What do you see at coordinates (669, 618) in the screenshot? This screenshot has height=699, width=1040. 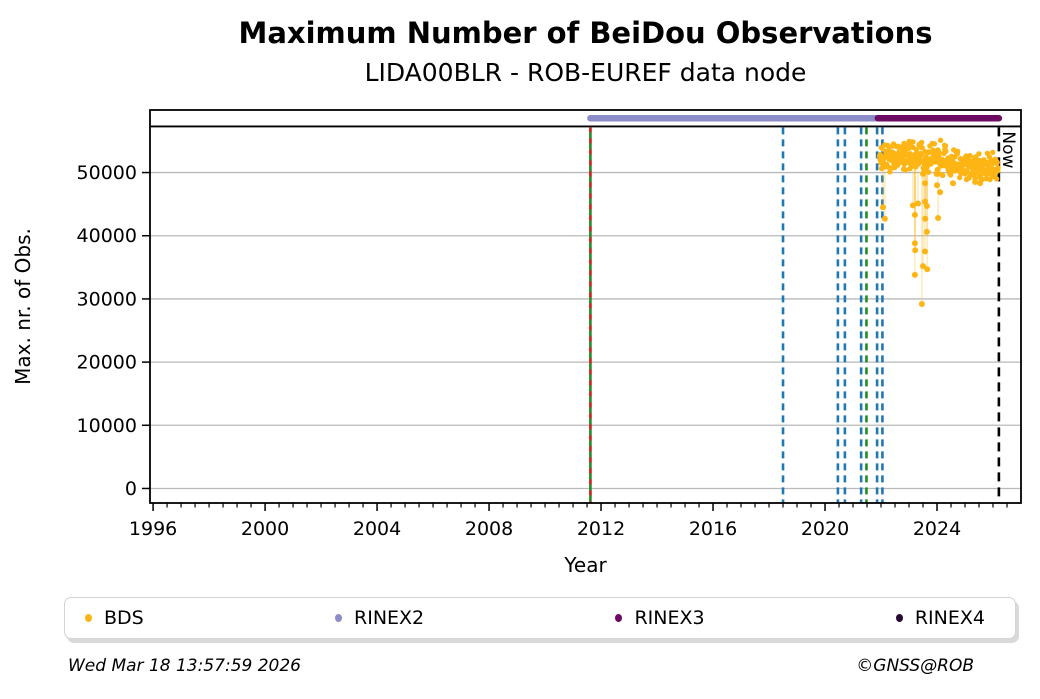 I see `legend-label: RINEX3` at bounding box center [669, 618].